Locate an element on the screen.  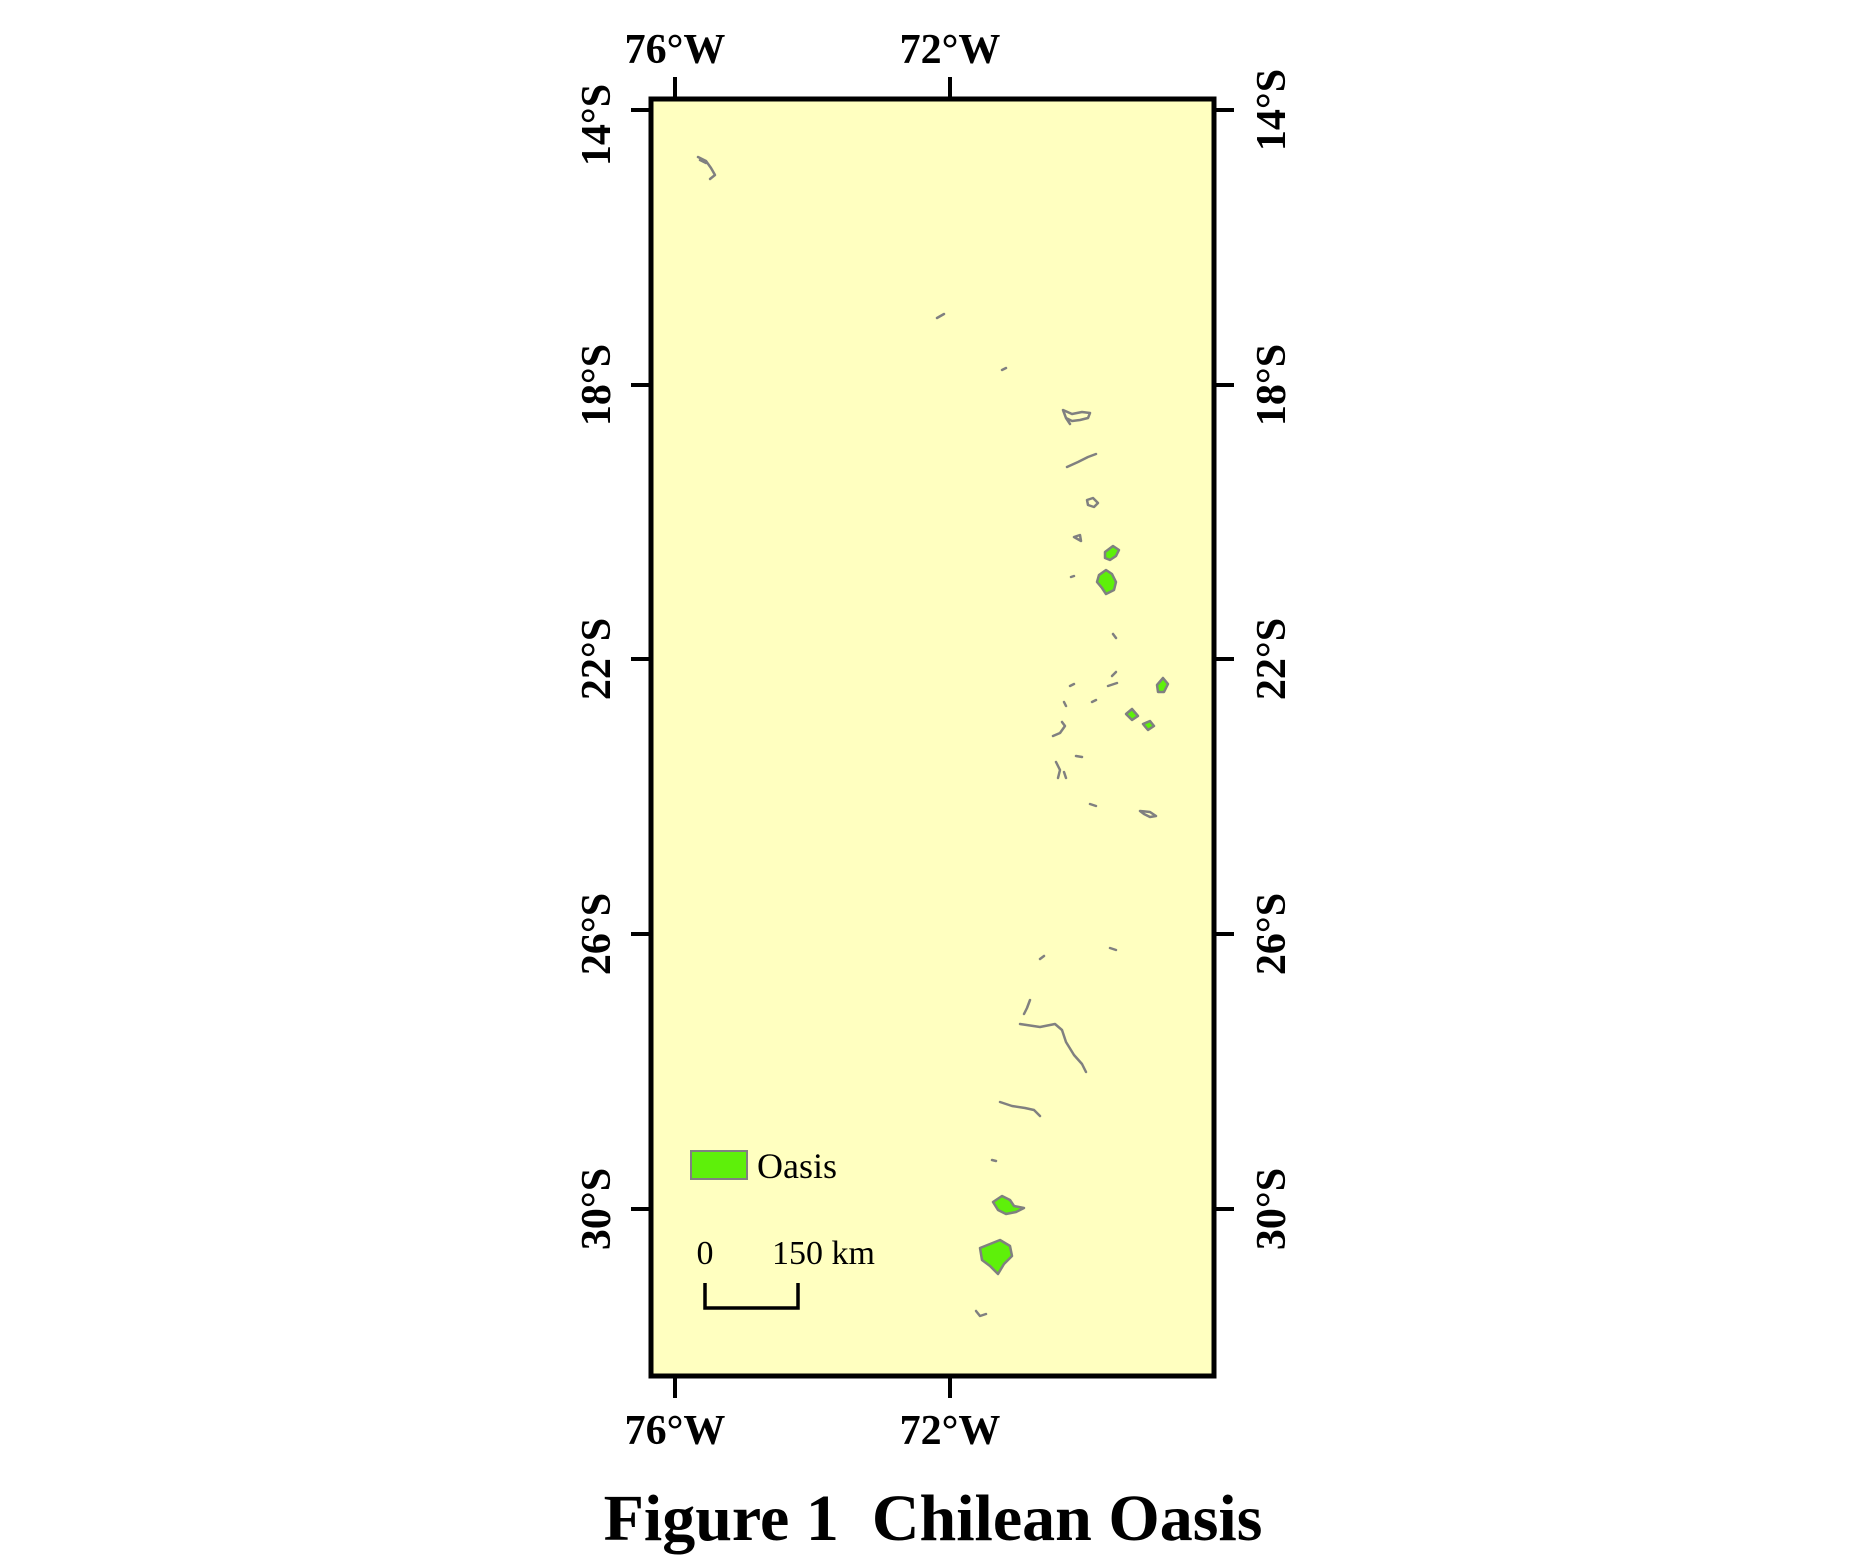
longitude-ticks is located at coordinates (812, 737).